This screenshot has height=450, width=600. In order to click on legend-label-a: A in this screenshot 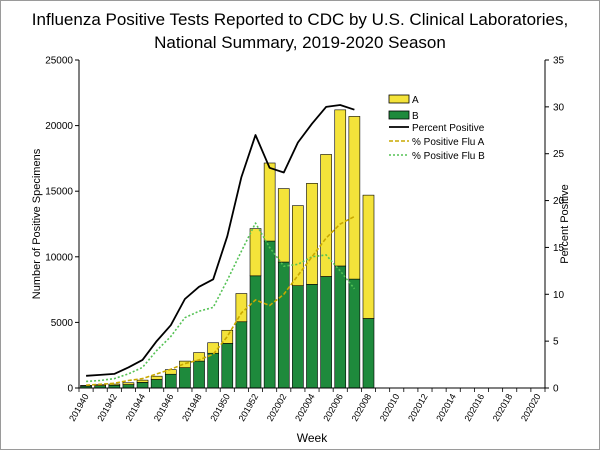, I will do `click(415, 100)`.